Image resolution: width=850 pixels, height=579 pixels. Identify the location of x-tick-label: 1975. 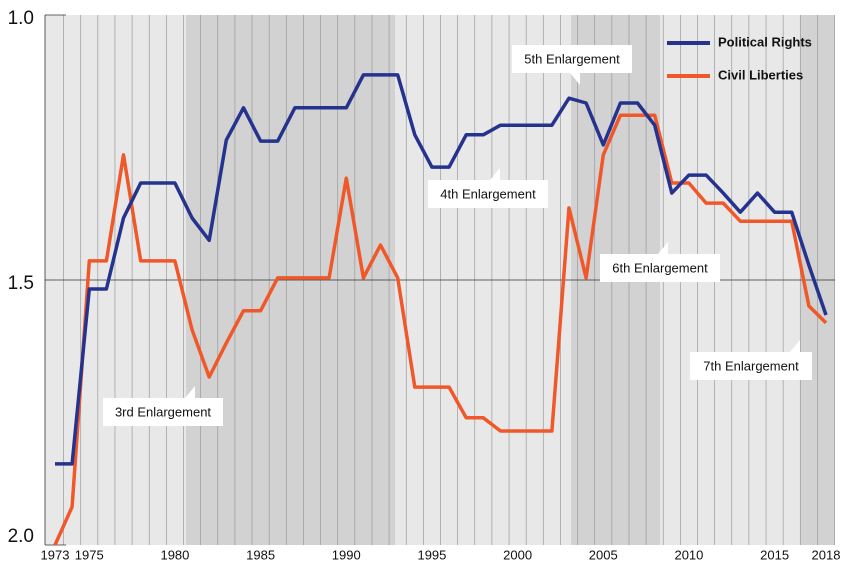
(89, 554).